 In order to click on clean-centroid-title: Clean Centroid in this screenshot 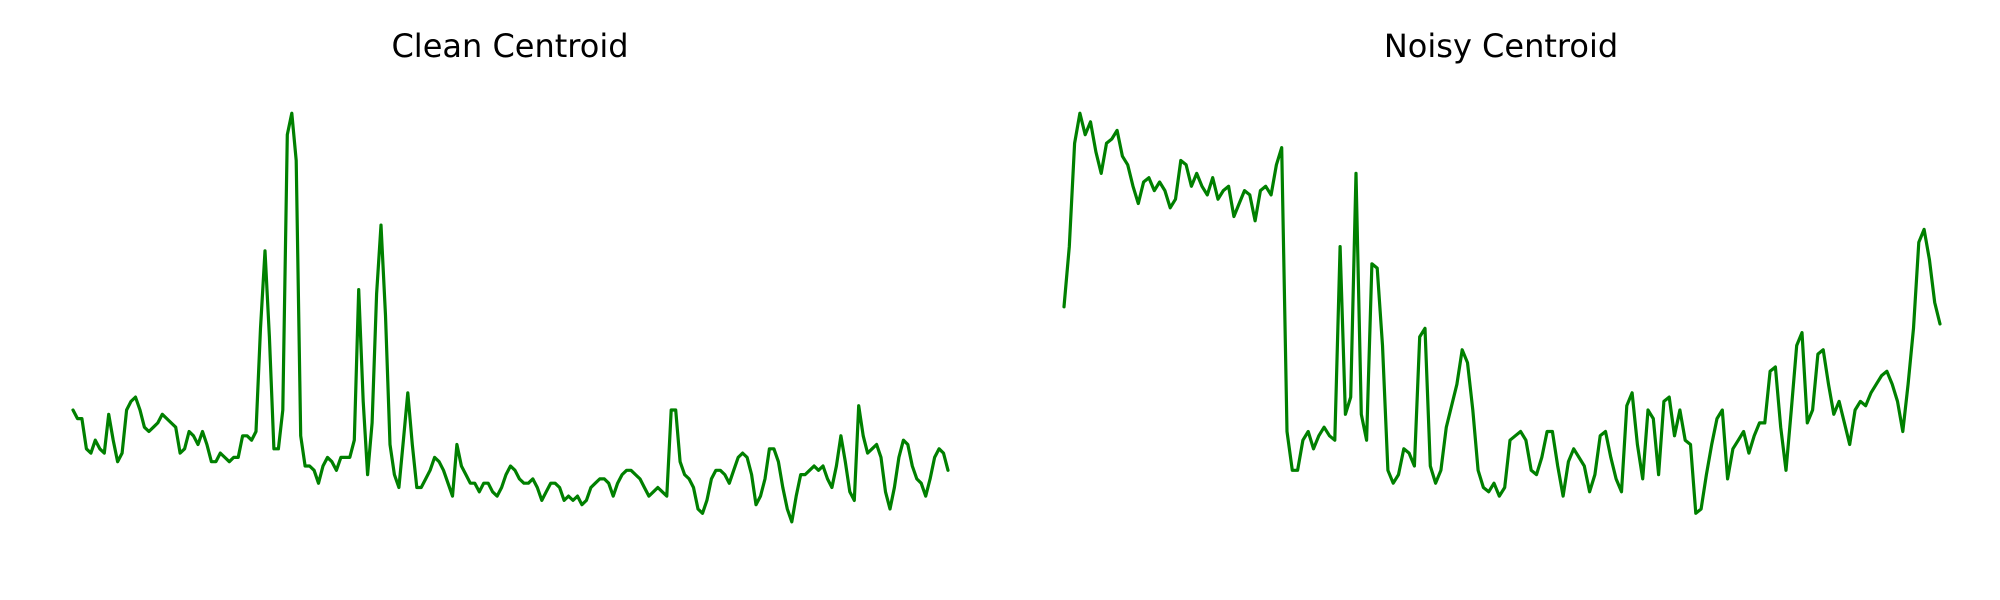, I will do `click(509, 46)`.